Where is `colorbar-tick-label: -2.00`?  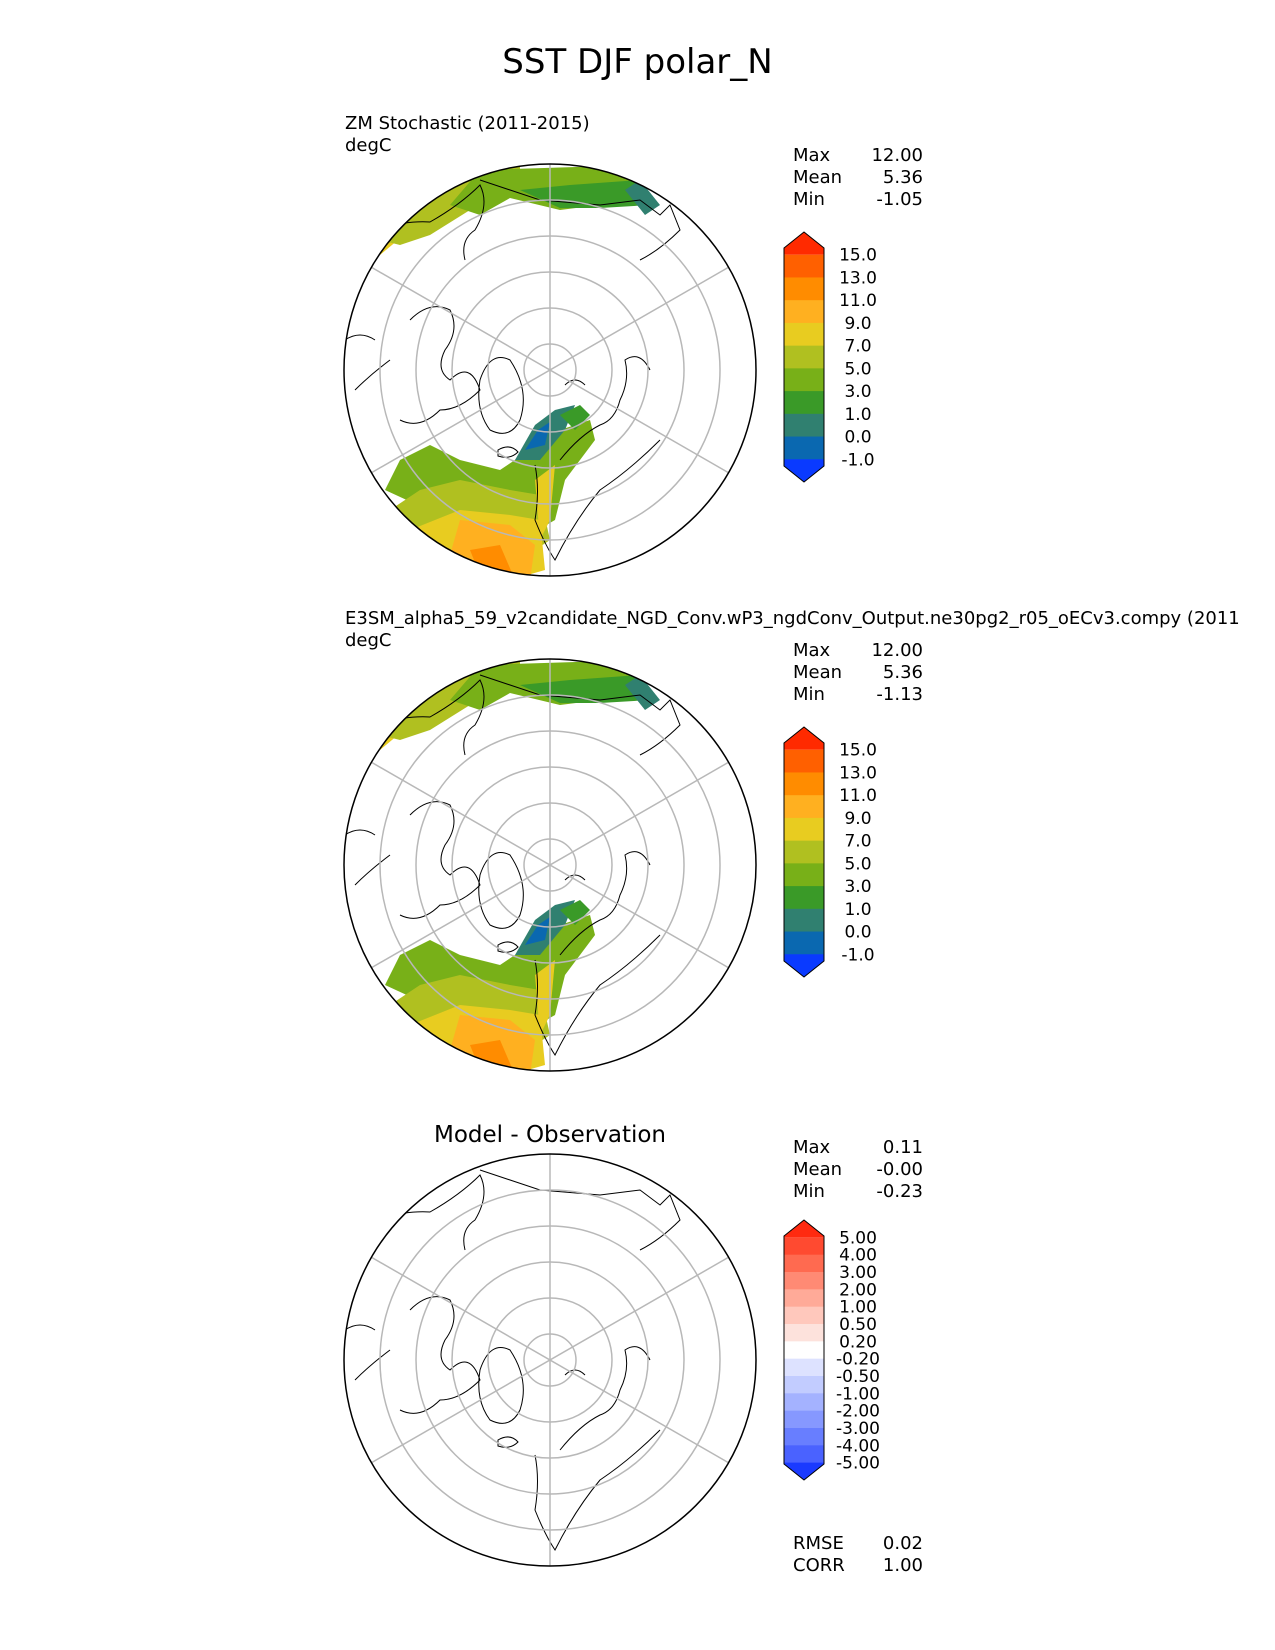
colorbar-tick-label: -2.00 is located at coordinates (858, 1412).